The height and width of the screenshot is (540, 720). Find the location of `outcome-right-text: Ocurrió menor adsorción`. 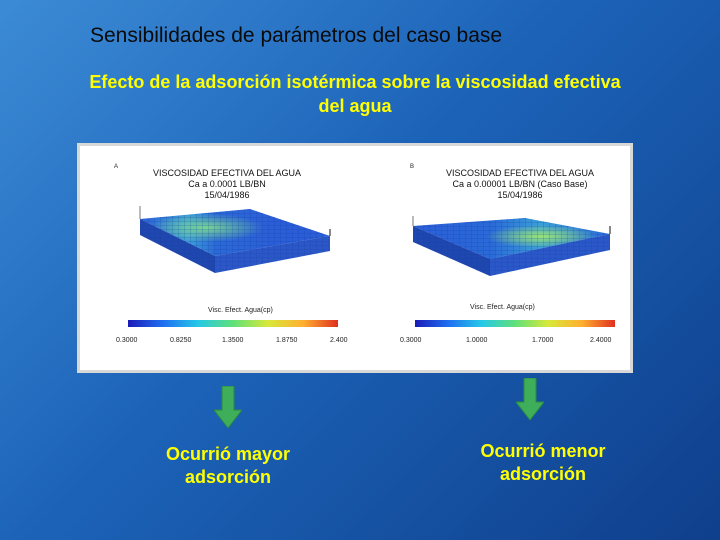

outcome-right-text: Ocurrió menor adsorción is located at coordinates (543, 462).